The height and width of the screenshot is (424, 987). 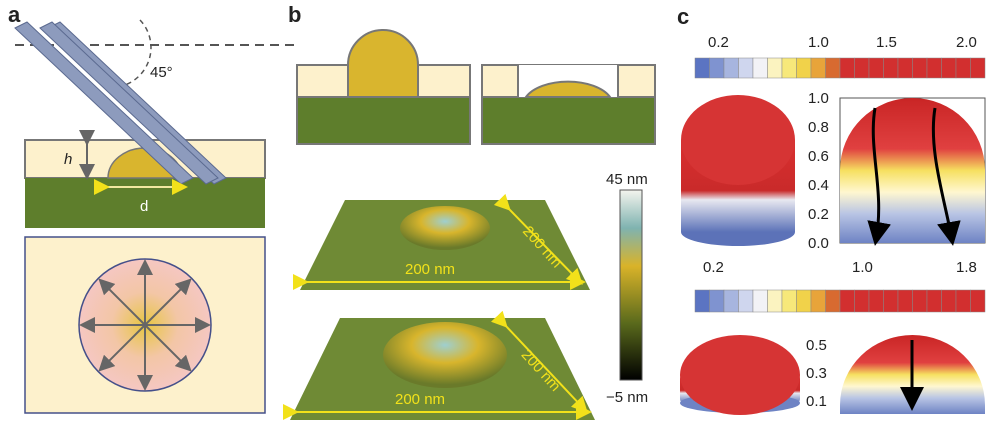 I want to click on y-tick: 0.4, so click(x=818, y=185).